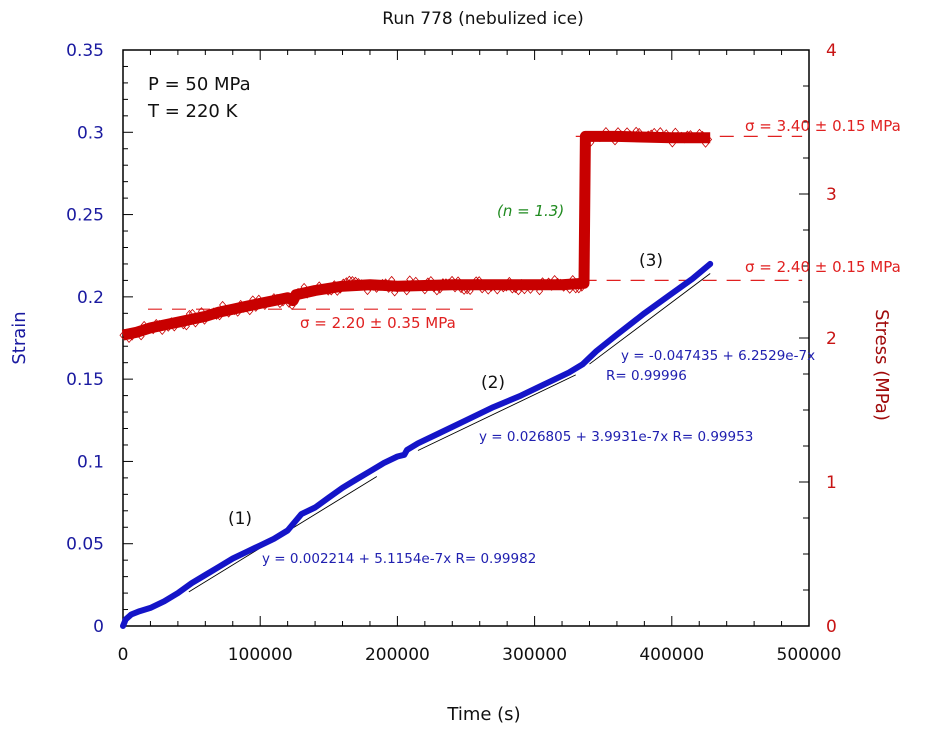 This screenshot has width=936, height=732. I want to click on fit-line, so click(650, 319).